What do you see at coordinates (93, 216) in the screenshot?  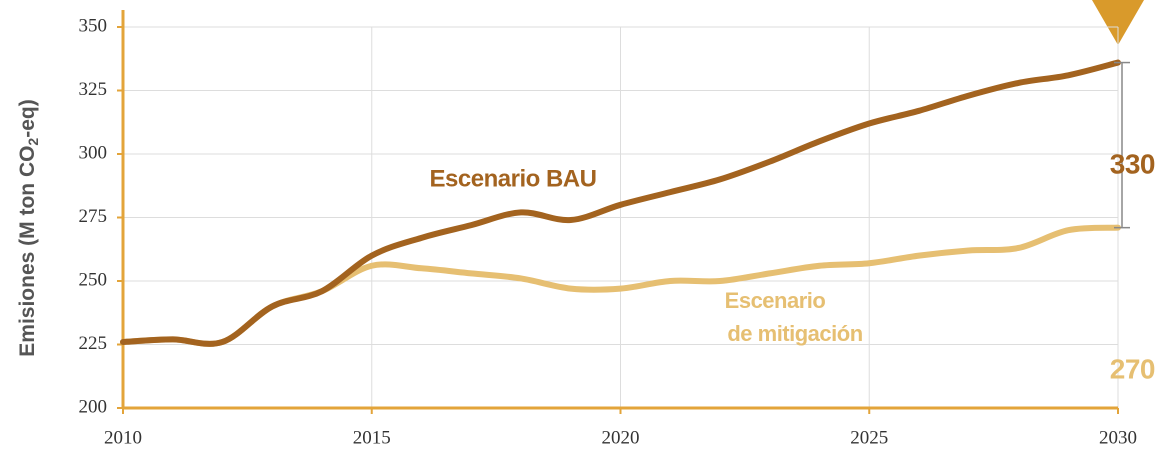 I see `y-tick-label: 275` at bounding box center [93, 216].